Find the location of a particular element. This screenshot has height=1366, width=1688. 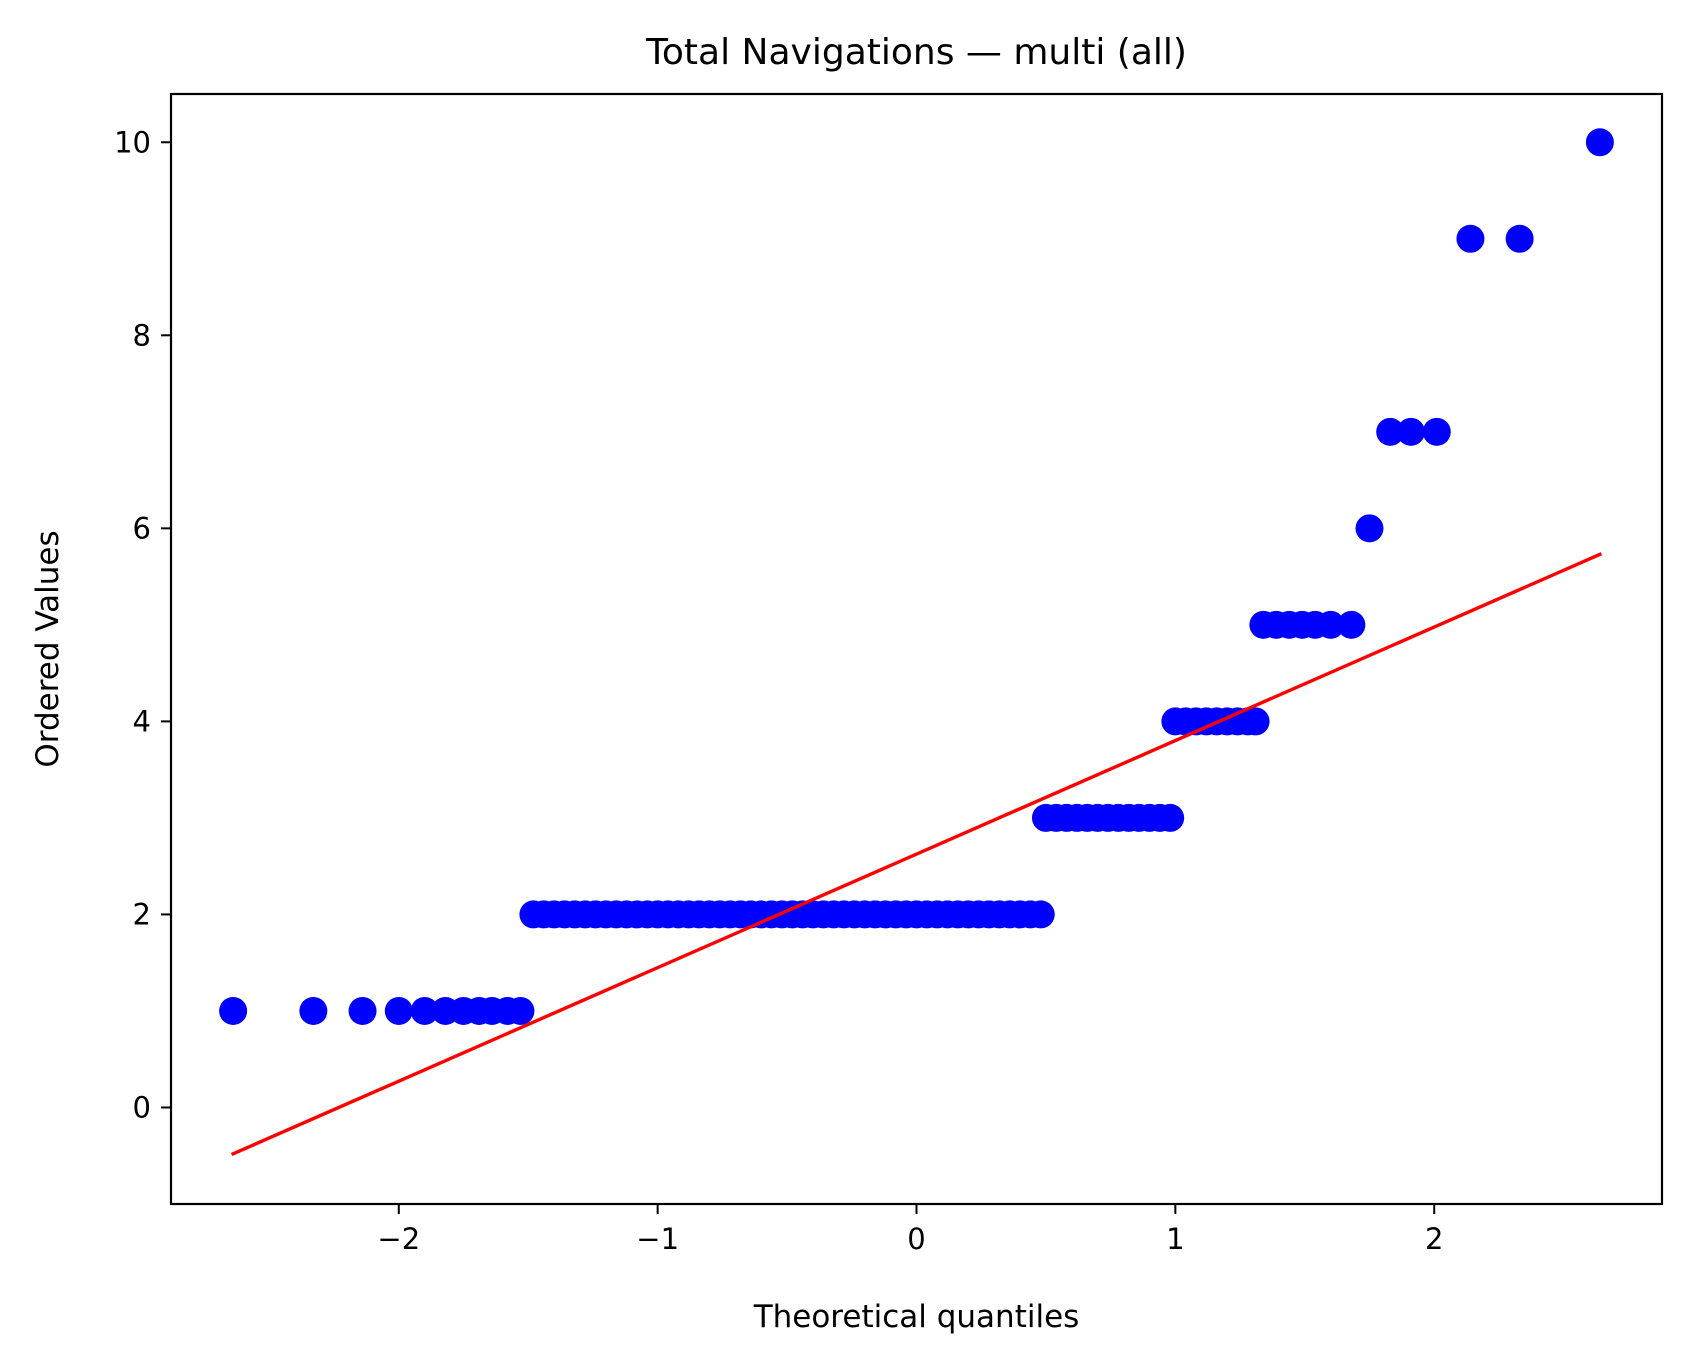

y-tick-label: 4 is located at coordinates (142, 721).